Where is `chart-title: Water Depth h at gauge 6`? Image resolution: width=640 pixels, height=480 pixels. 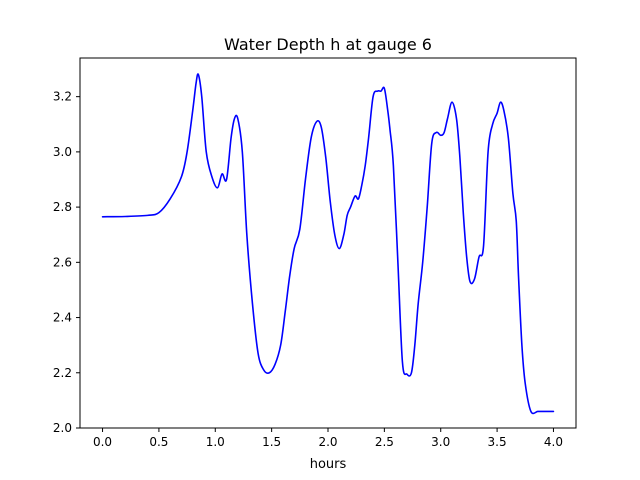
chart-title: Water Depth h at gauge 6 is located at coordinates (328, 44).